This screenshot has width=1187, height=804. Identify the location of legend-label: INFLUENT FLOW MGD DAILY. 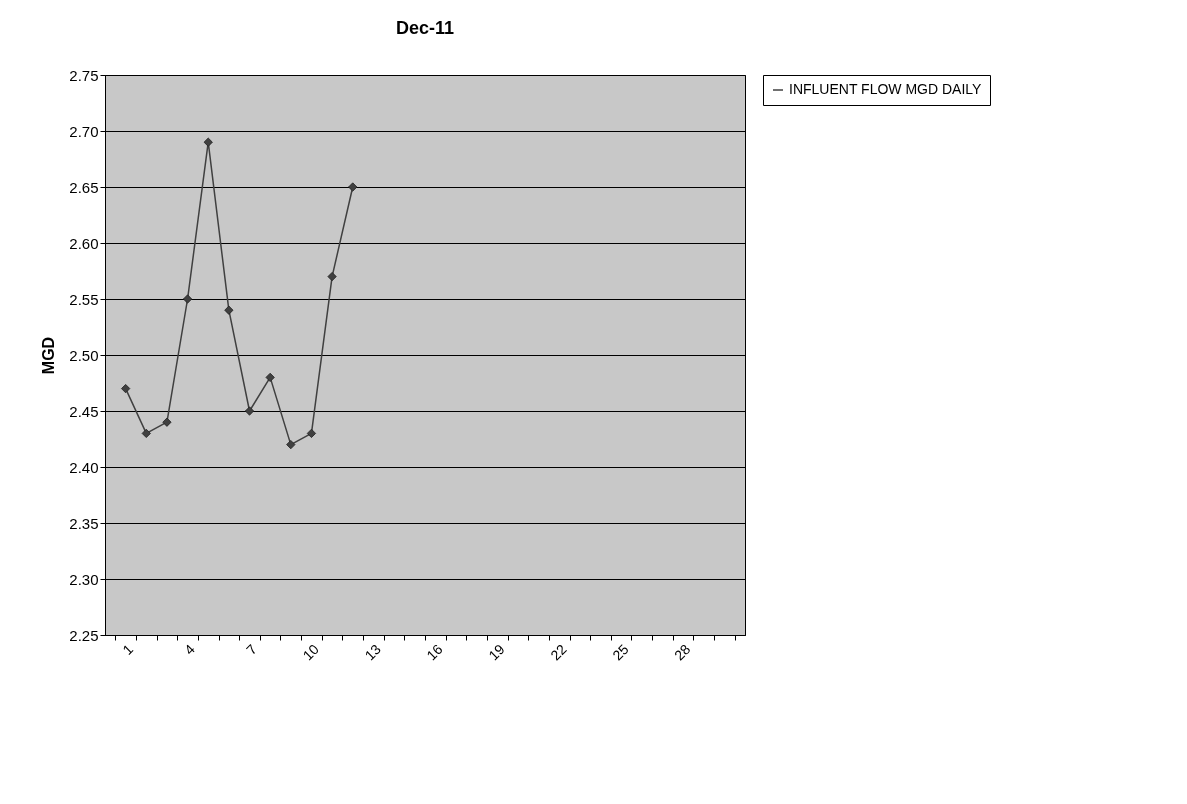
(886, 89).